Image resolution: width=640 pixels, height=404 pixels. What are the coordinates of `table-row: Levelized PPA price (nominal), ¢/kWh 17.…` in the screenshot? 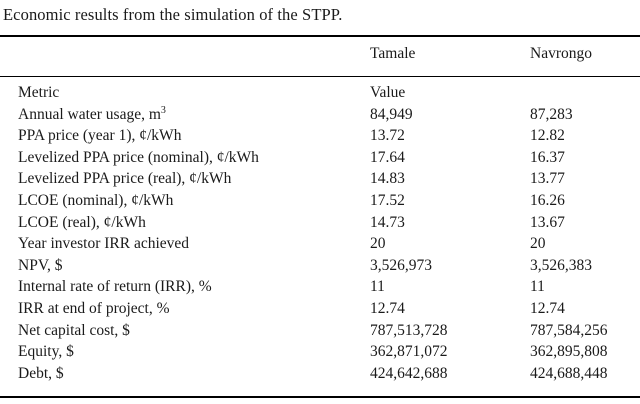 It's located at (320, 158).